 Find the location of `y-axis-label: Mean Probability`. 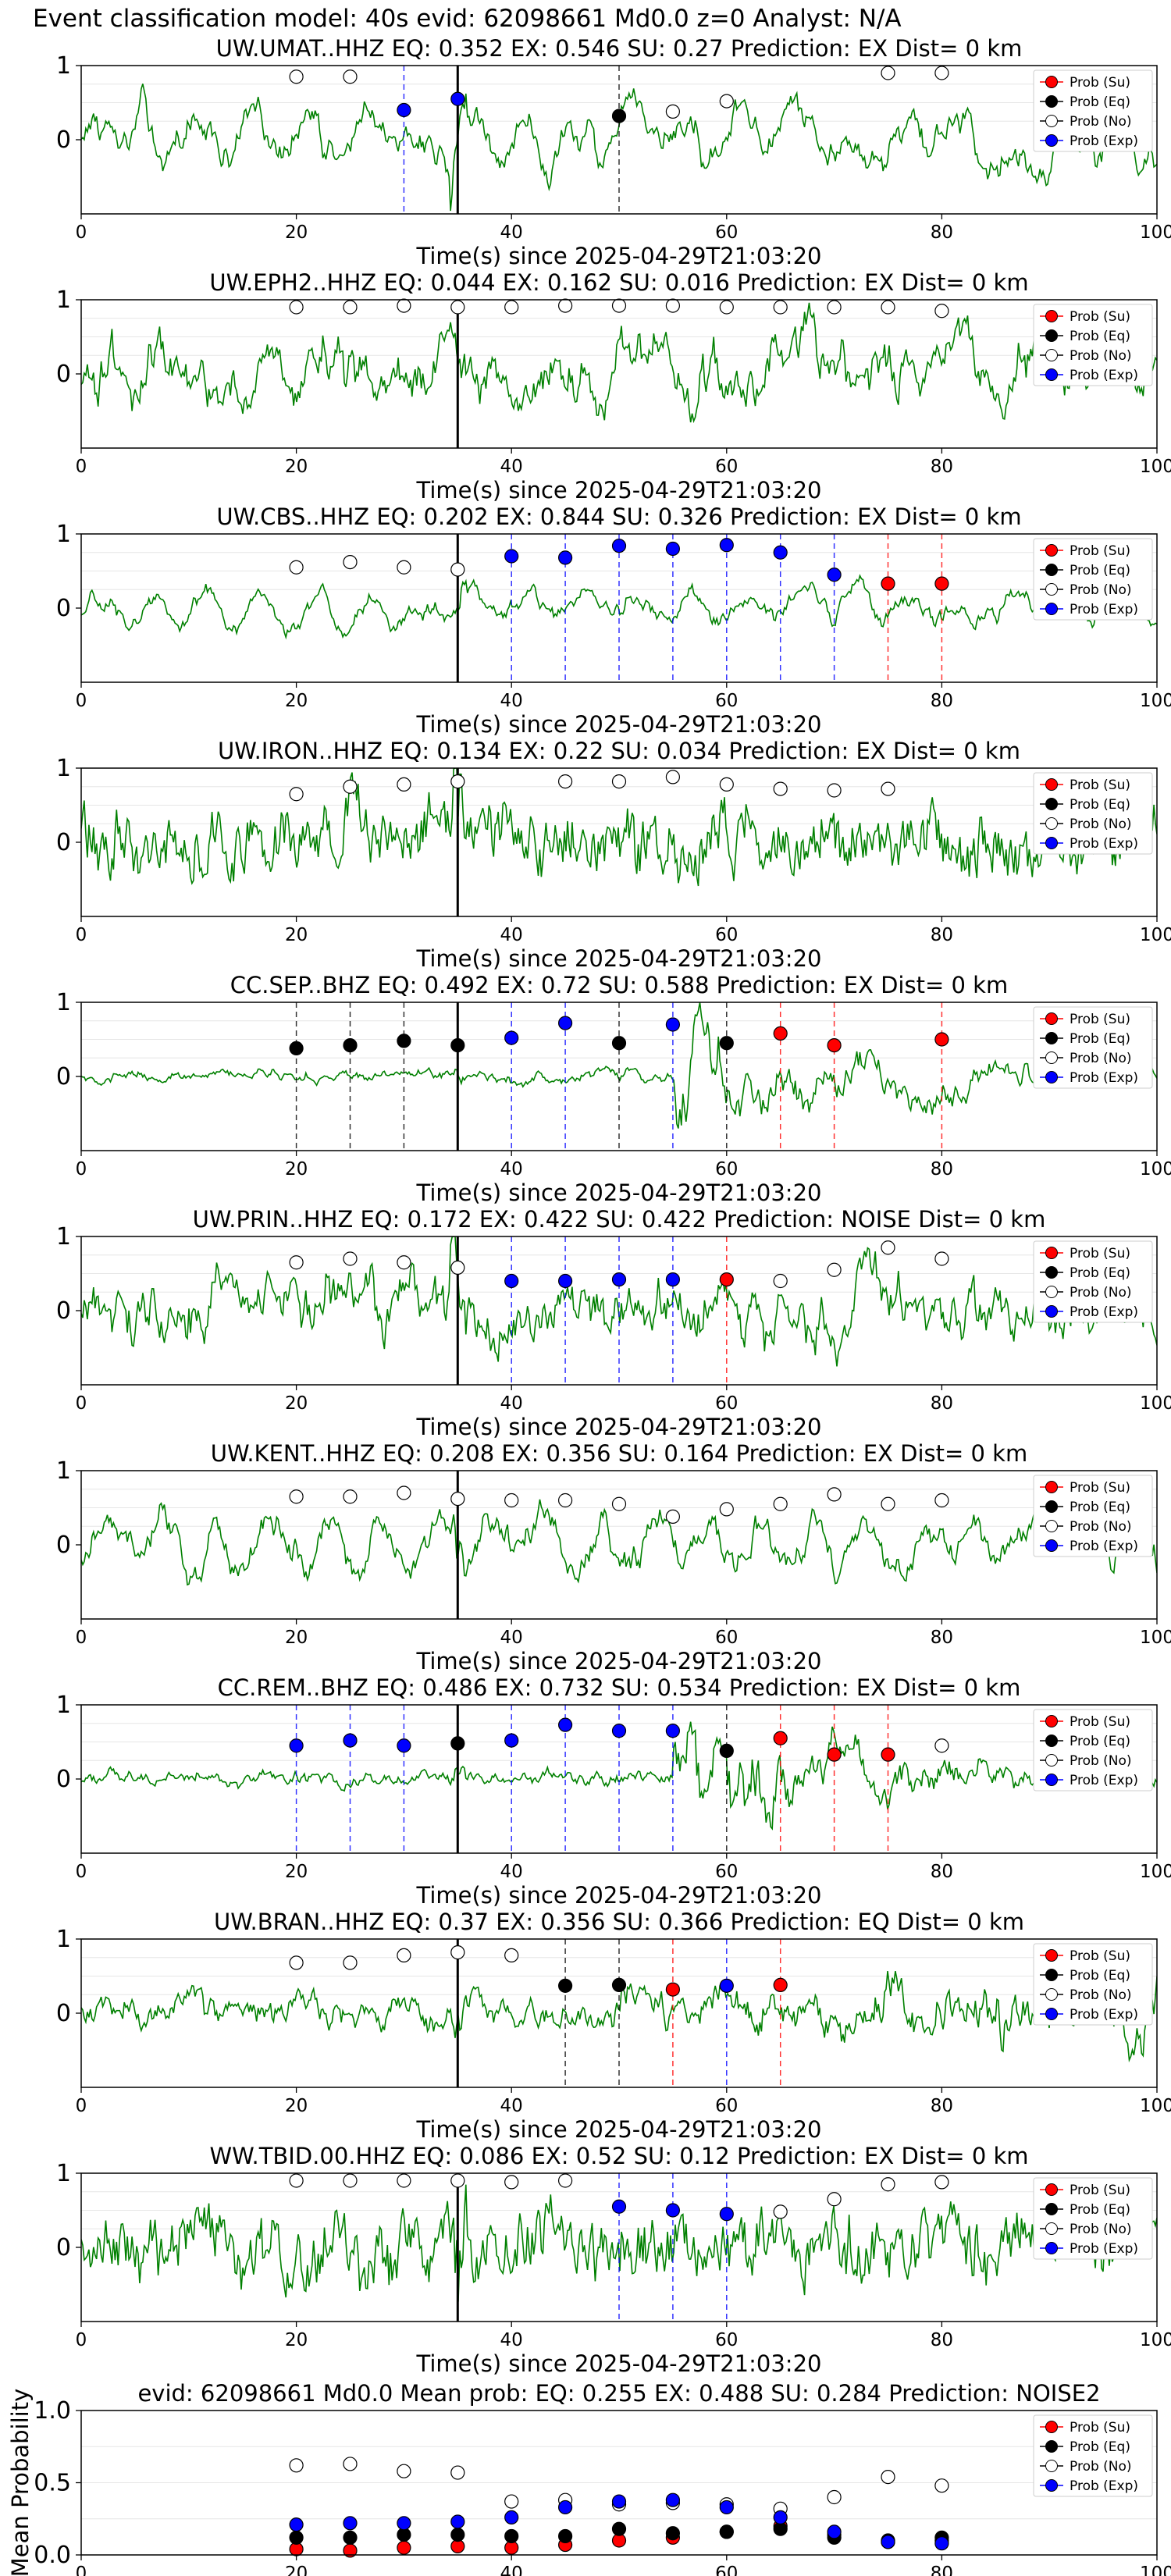

y-axis-label: Mean Probability is located at coordinates (20, 2482).